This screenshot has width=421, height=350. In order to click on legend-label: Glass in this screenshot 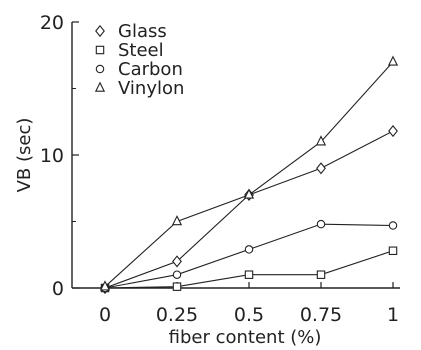, I will do `click(142, 31)`.